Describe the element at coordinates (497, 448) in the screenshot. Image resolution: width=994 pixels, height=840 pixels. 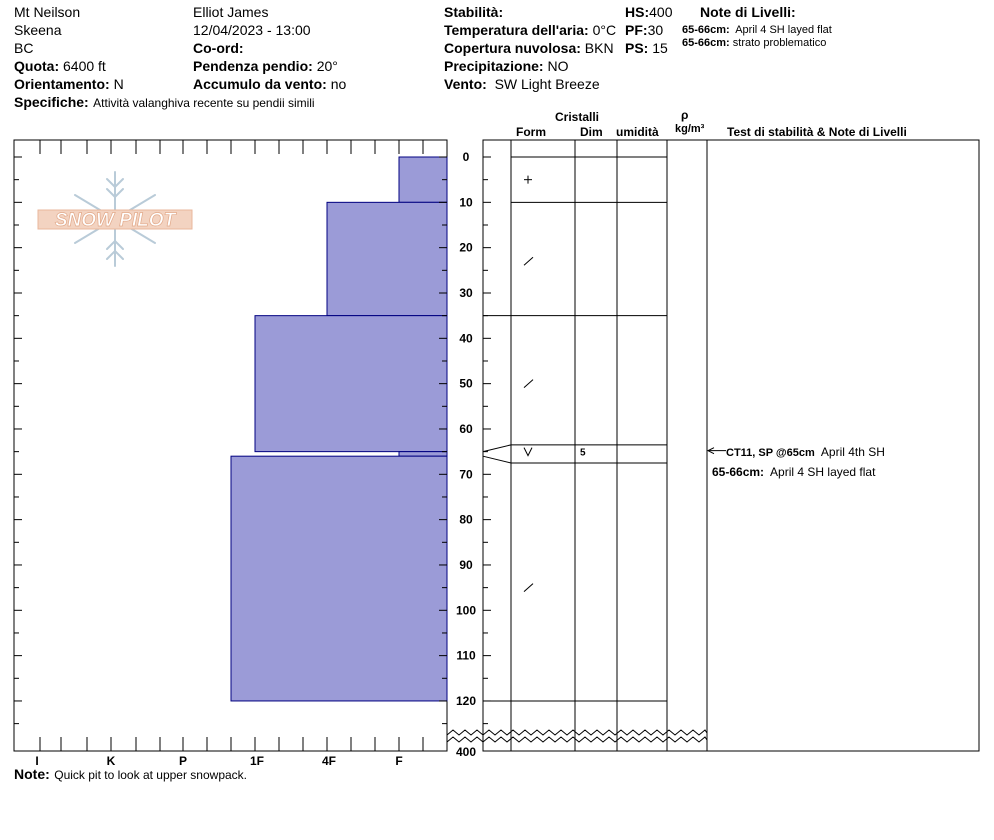
I see `wedge-top` at that location.